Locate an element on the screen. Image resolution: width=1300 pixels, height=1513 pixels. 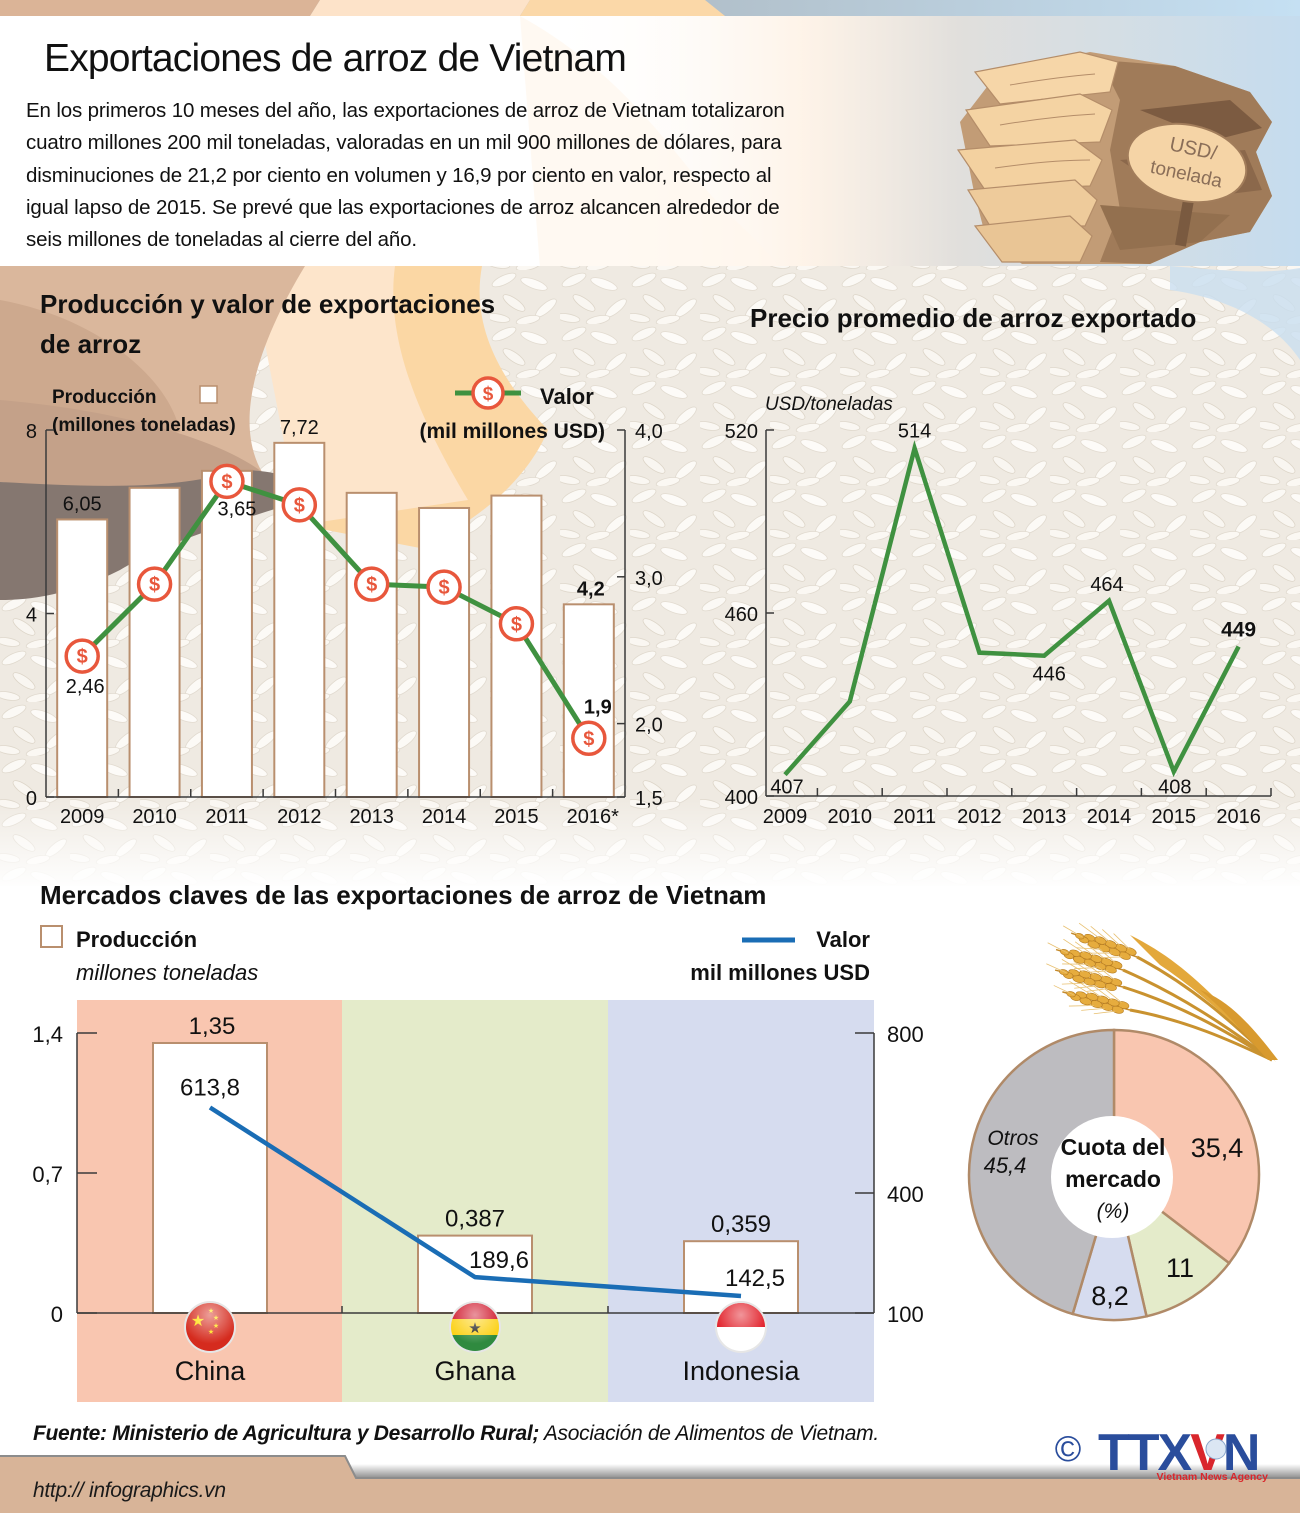
bar-value-label: 6,05 is located at coordinates (82, 504).